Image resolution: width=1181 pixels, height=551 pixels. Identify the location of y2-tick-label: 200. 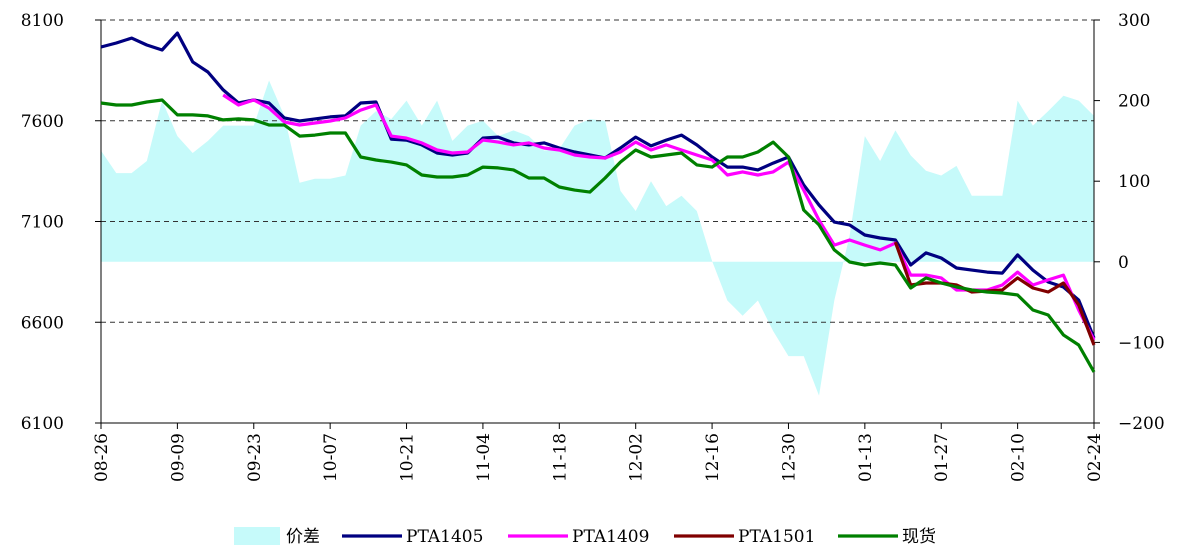
(1134, 102).